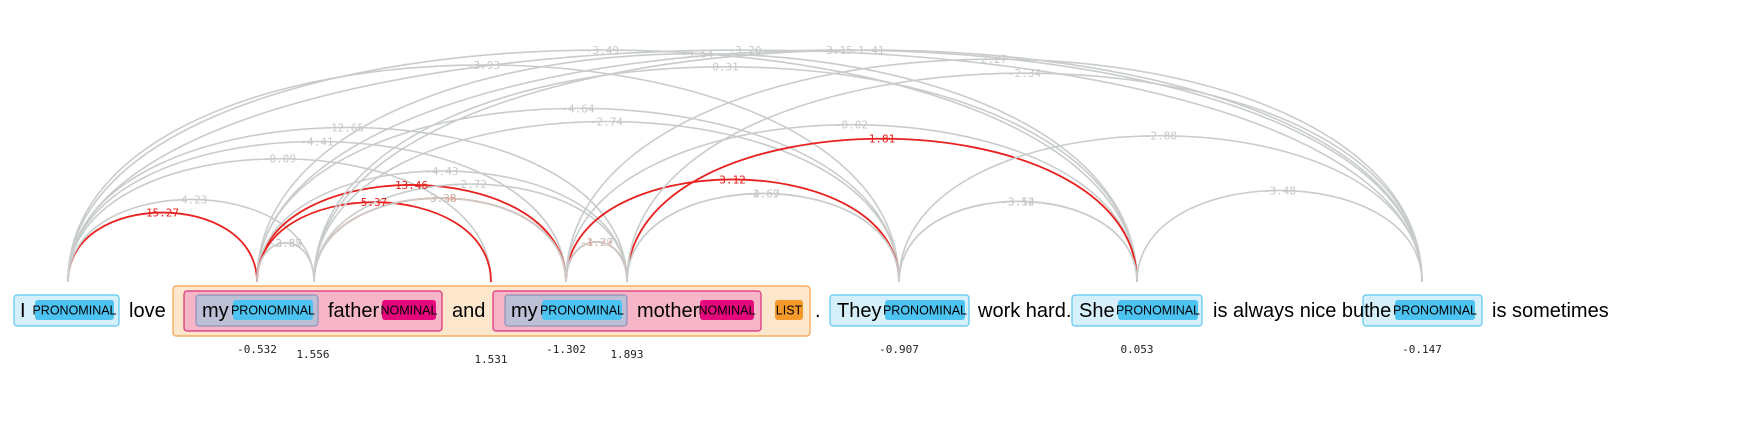 The image size is (1750, 428). Describe the element at coordinates (899, 349) in the screenshot. I see `mention-score: -0.907` at that location.